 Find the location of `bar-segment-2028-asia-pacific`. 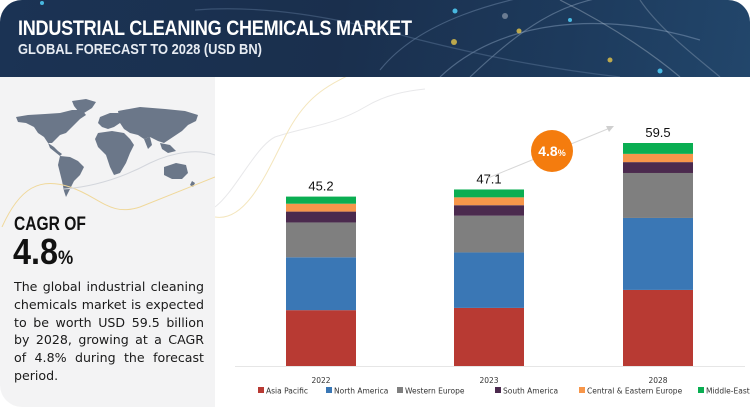

bar-segment-2028-asia-pacific is located at coordinates (658, 327).